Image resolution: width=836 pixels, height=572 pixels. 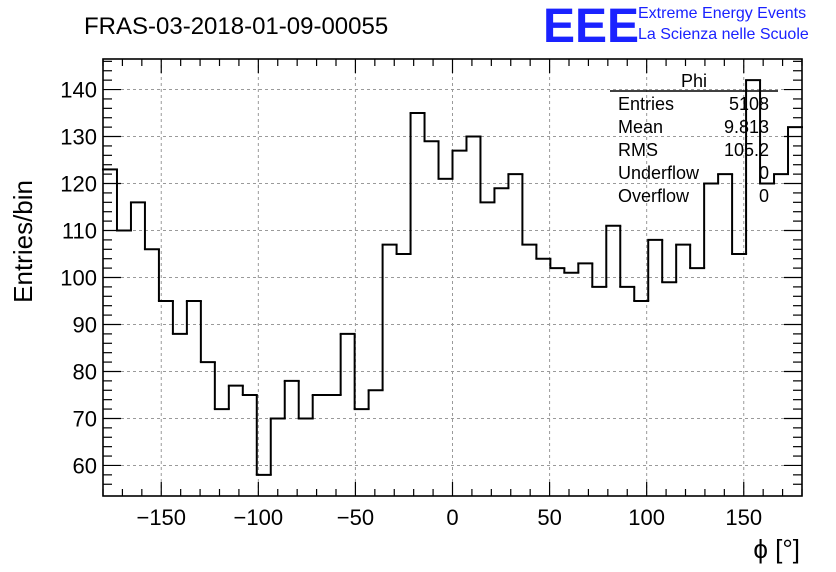 I want to click on x-tick-label: 50, so click(x=549, y=517).